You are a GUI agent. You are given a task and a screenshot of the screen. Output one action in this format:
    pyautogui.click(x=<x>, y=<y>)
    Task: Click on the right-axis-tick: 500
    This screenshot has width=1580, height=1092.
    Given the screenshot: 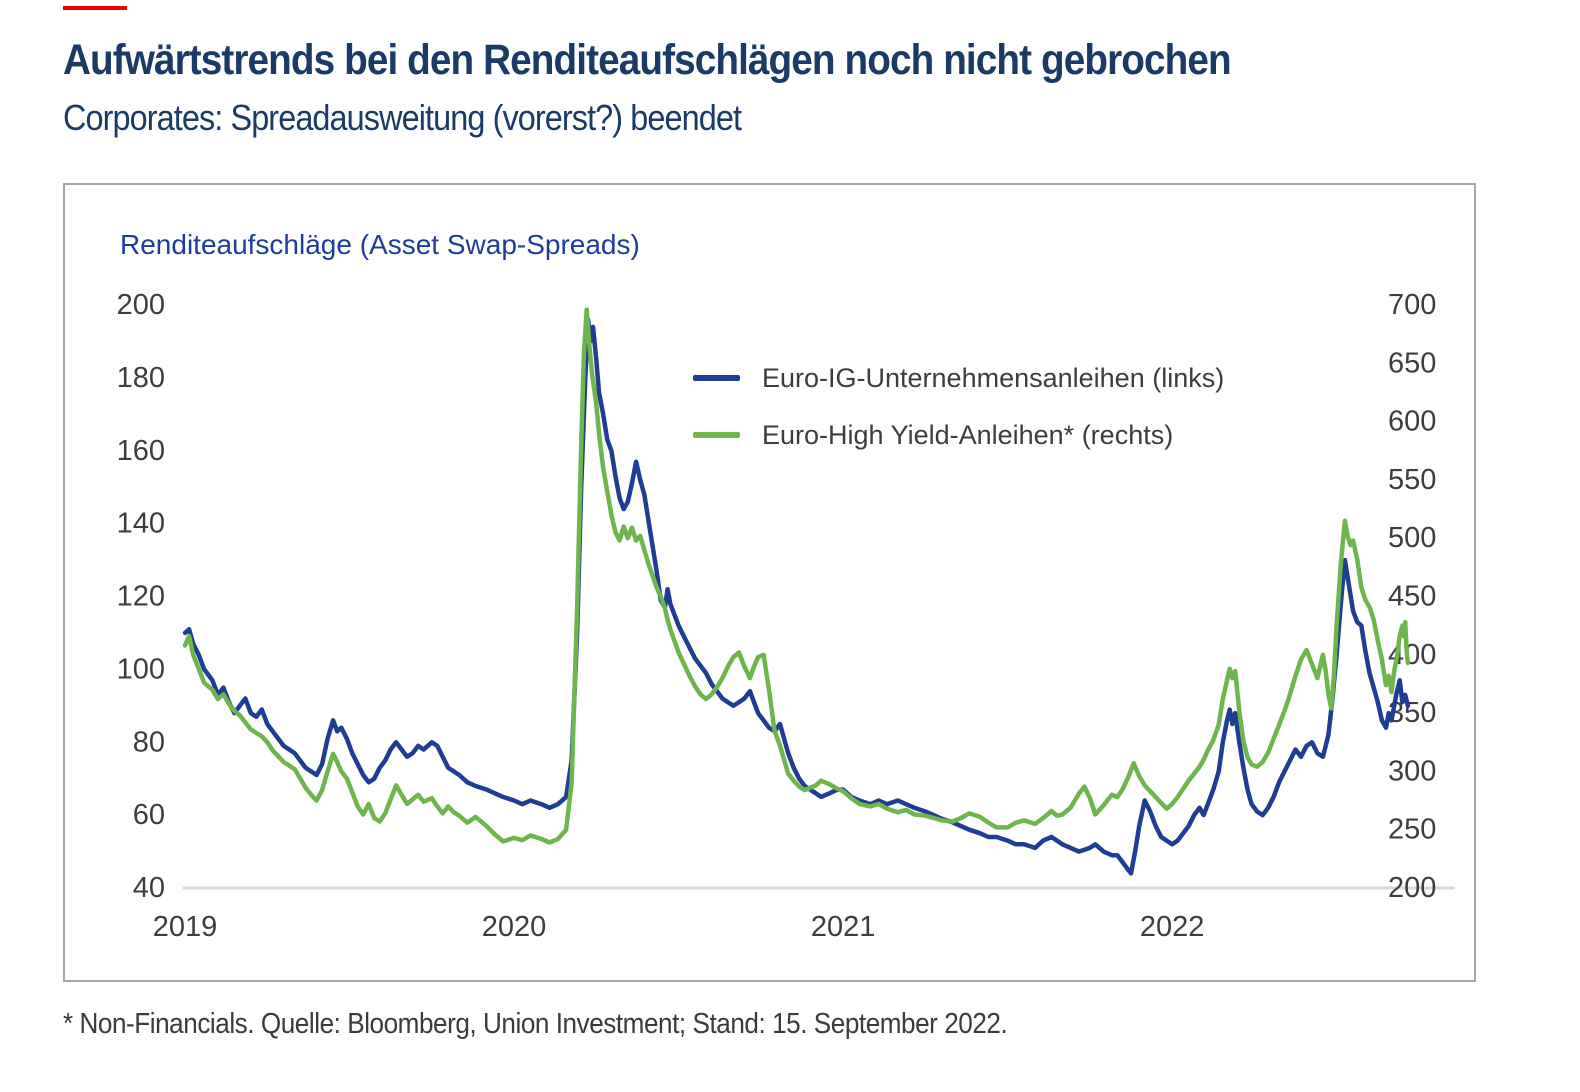 What is the action you would take?
    pyautogui.click(x=1412, y=538)
    